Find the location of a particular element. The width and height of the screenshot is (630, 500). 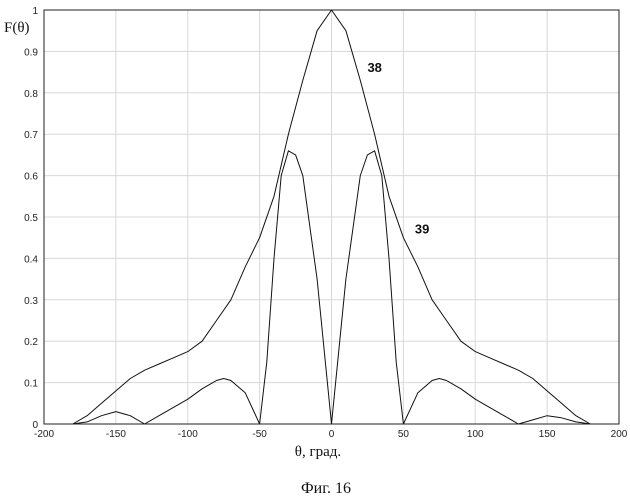

x-tick-label: -150 is located at coordinates (116, 434).